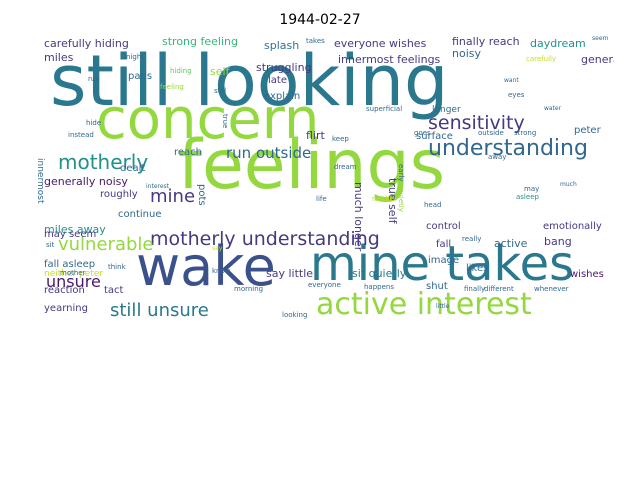  I want to click on cloud-word: daydream, so click(558, 43).